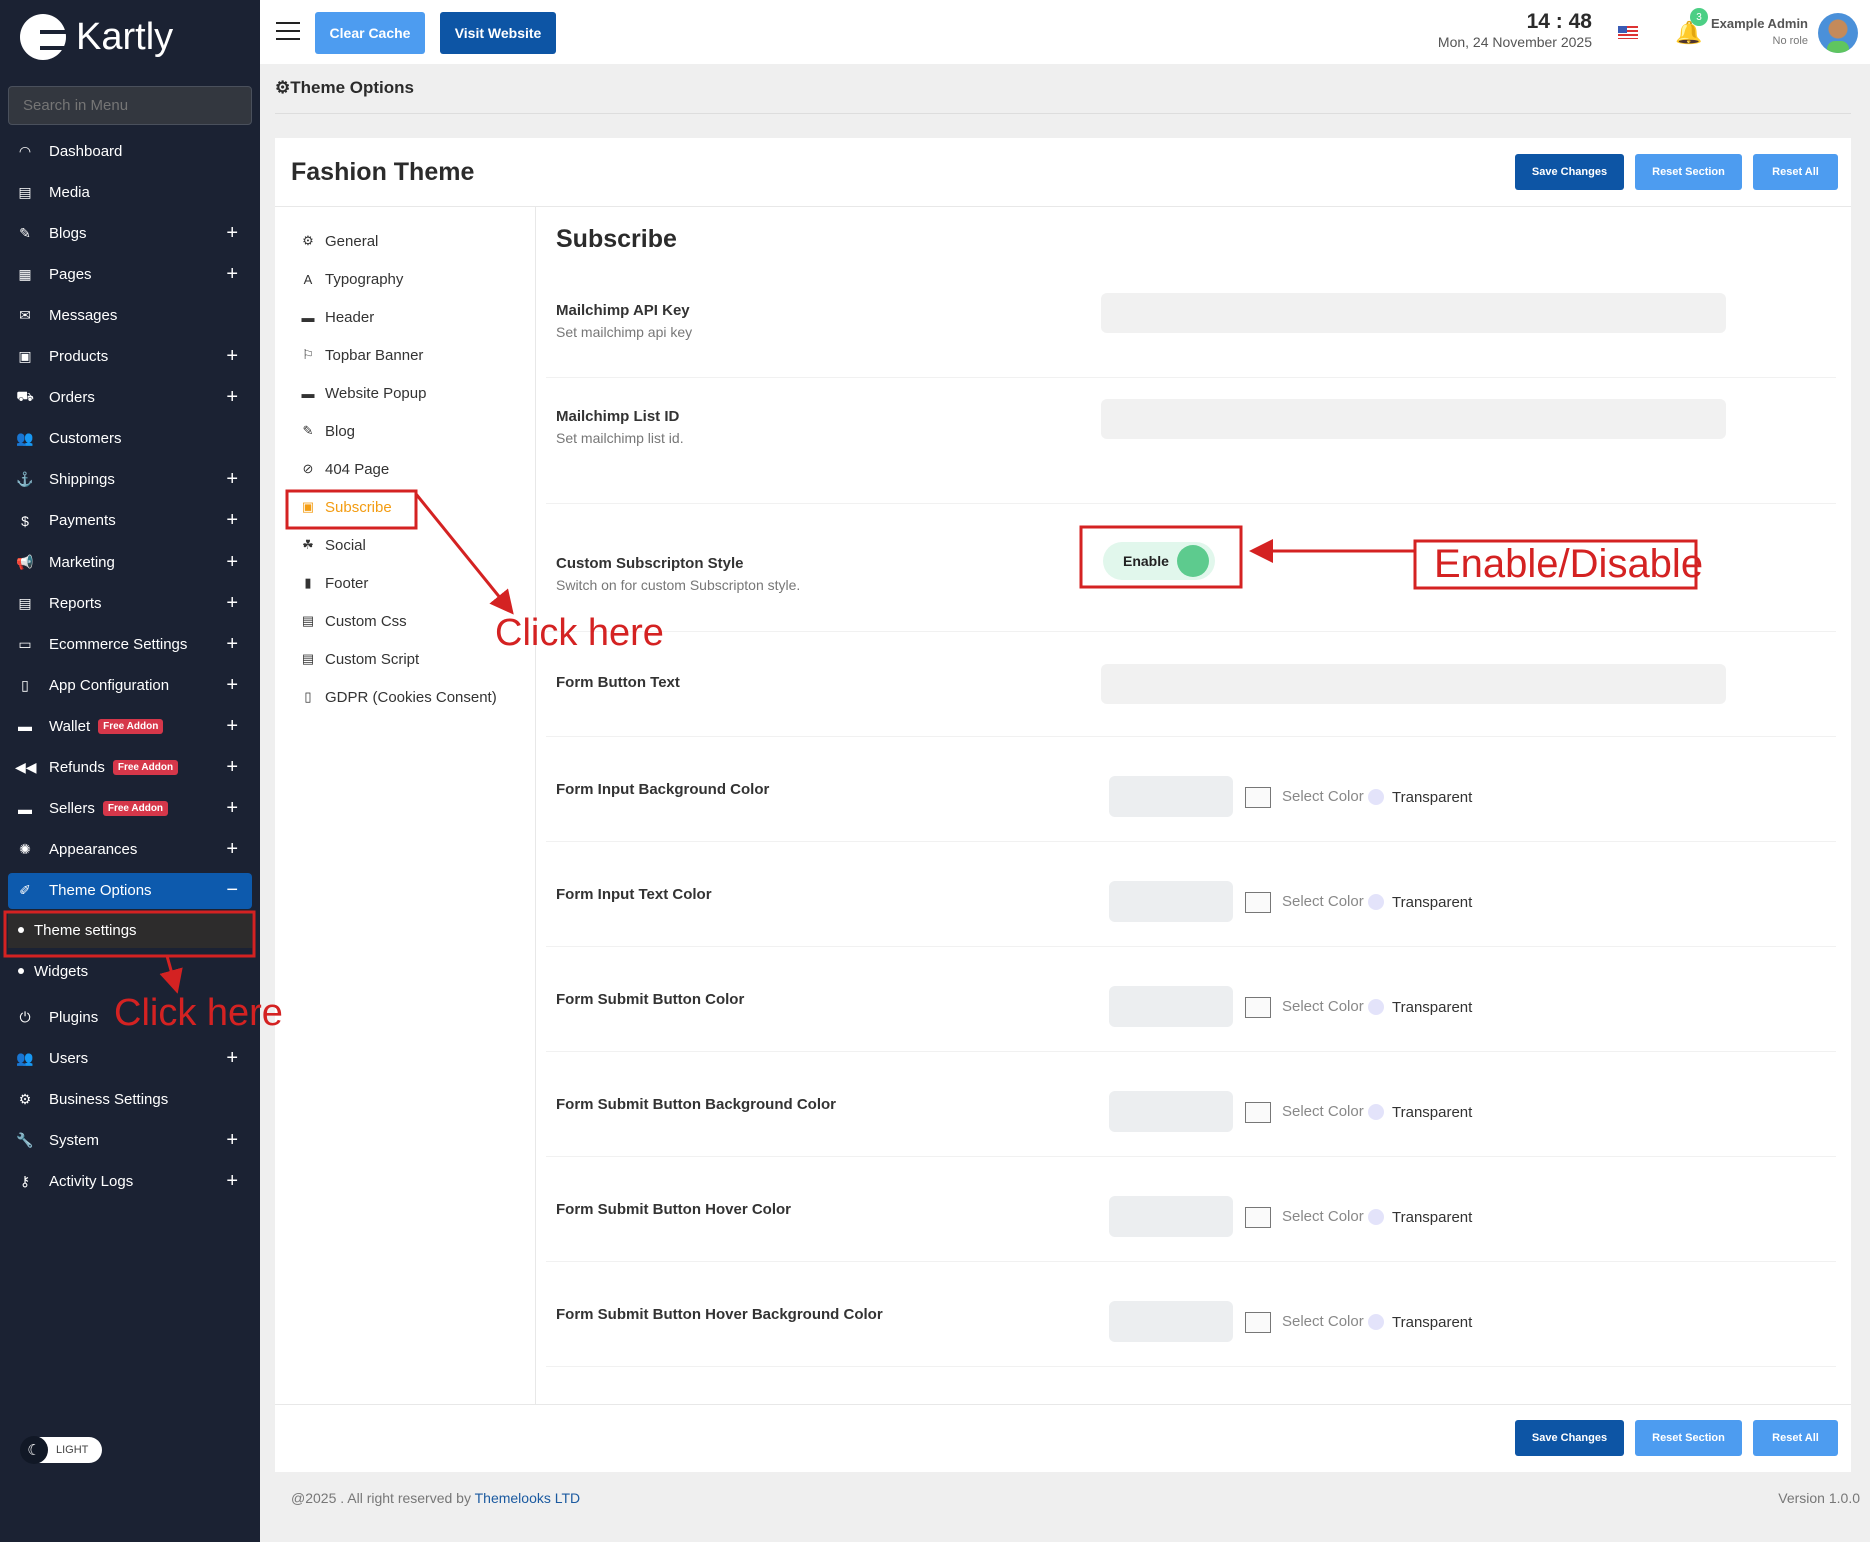 The height and width of the screenshot is (1542, 1870). What do you see at coordinates (361, 355) in the screenshot?
I see `section-nav-topbar-banner: ⚐ Topbar Banner` at bounding box center [361, 355].